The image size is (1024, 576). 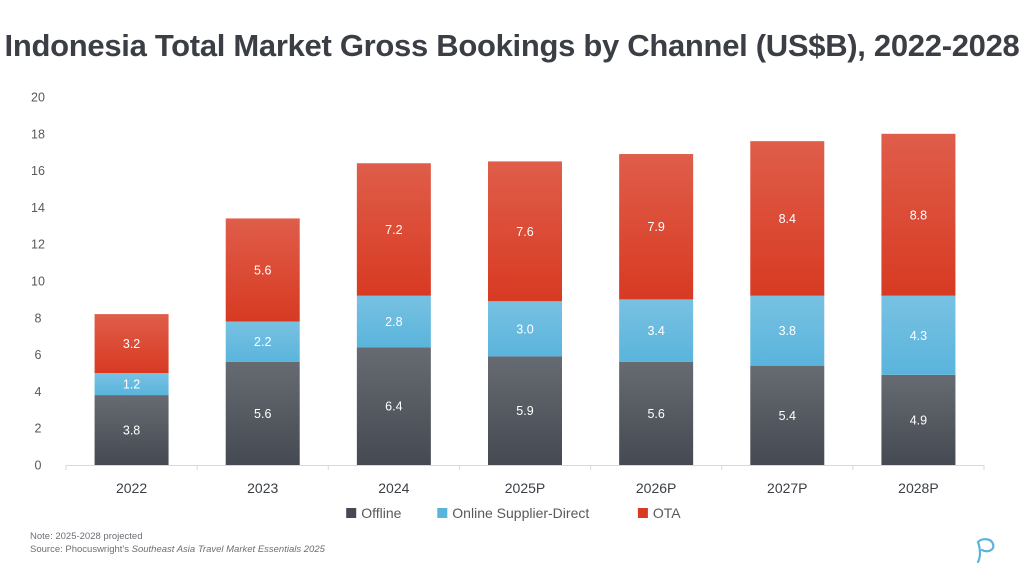 I want to click on y-tick-label: 14, so click(x=38, y=208).